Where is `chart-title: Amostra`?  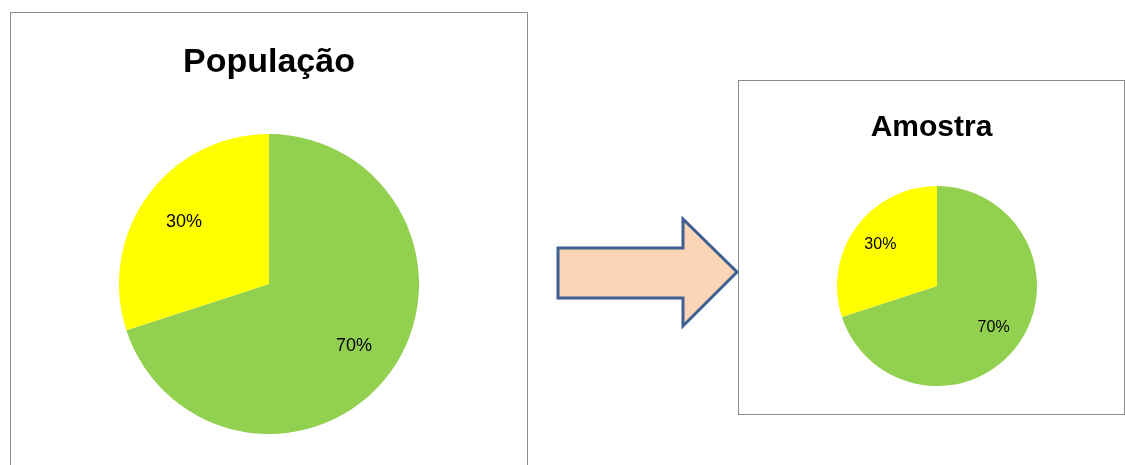
chart-title: Amostra is located at coordinates (931, 126).